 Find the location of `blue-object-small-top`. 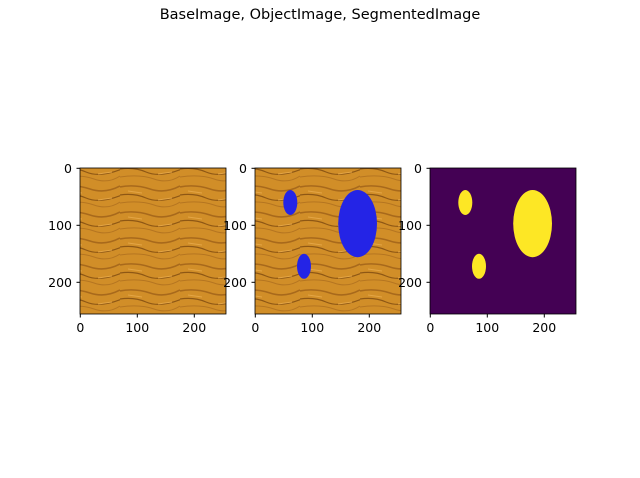

blue-object-small-top is located at coordinates (290, 202).